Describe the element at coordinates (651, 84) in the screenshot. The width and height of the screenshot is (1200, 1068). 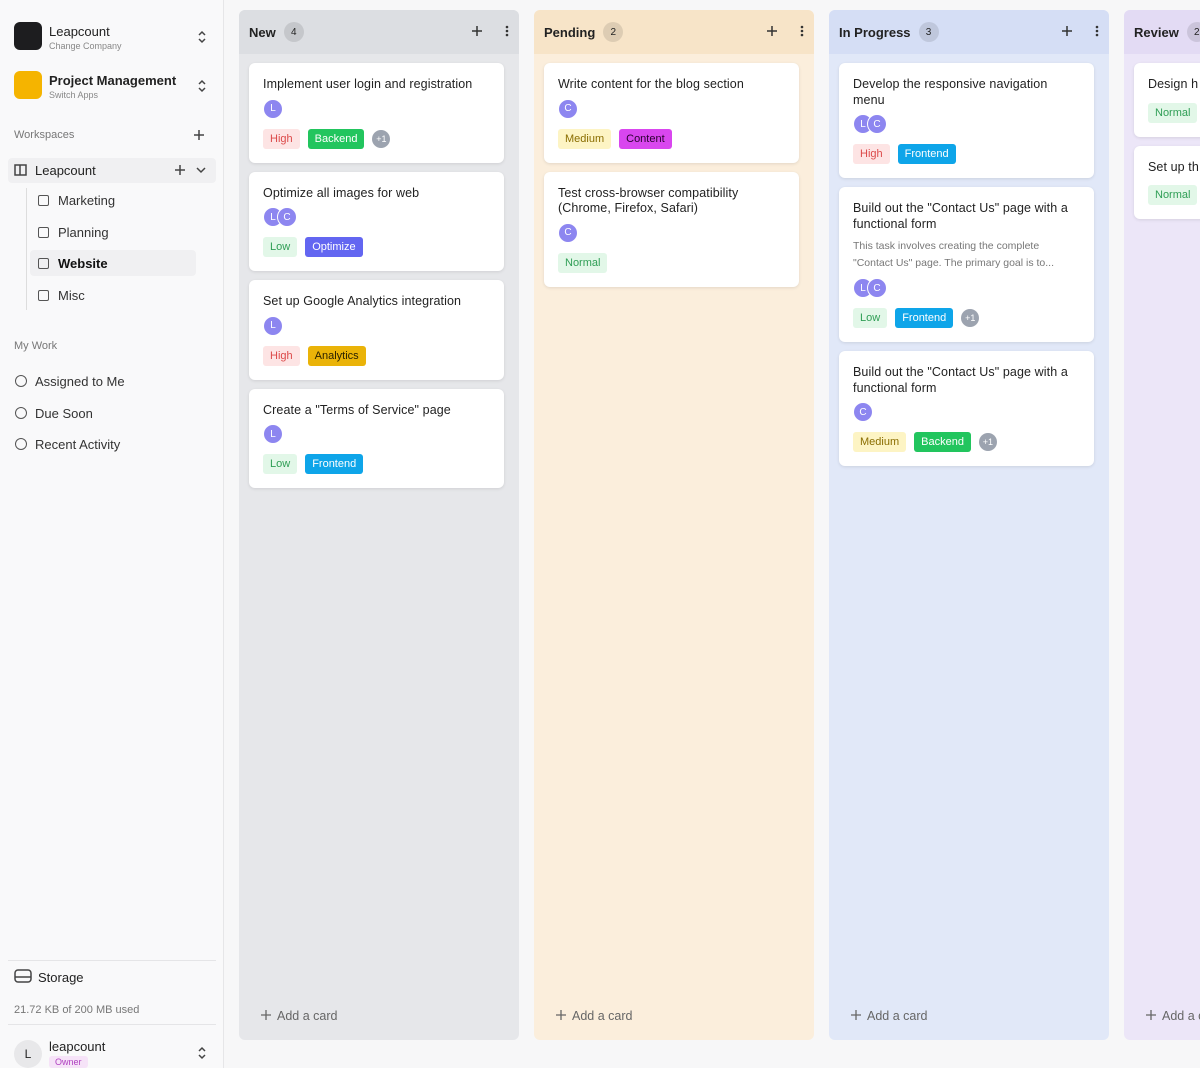
I see `card-title: Write content for the blog section` at that location.